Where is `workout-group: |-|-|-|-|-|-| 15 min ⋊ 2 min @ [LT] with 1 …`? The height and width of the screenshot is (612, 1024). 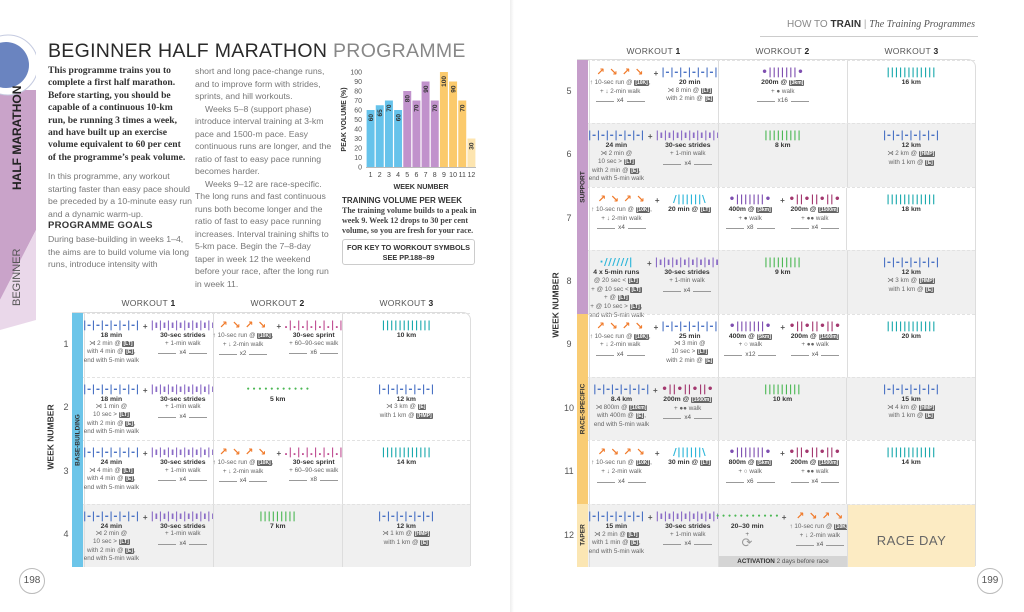
workout-group: |-|-|-|-|-|-| 15 min ⋊ 2 min @ [LT] with 1 … is located at coordinates (654, 533).